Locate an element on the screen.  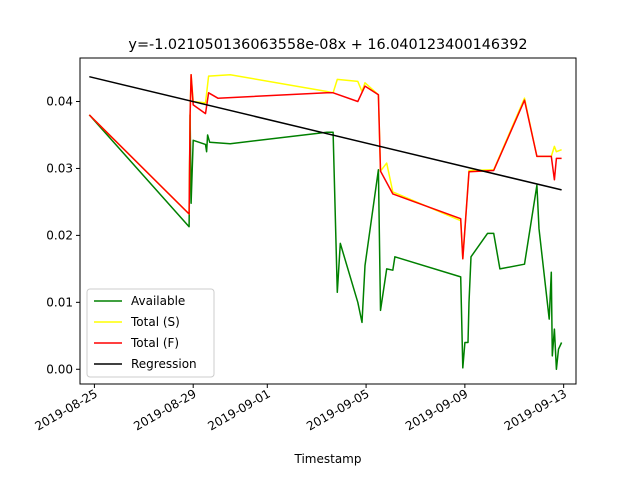
y-tick-label: 0.03 is located at coordinates (59, 168).